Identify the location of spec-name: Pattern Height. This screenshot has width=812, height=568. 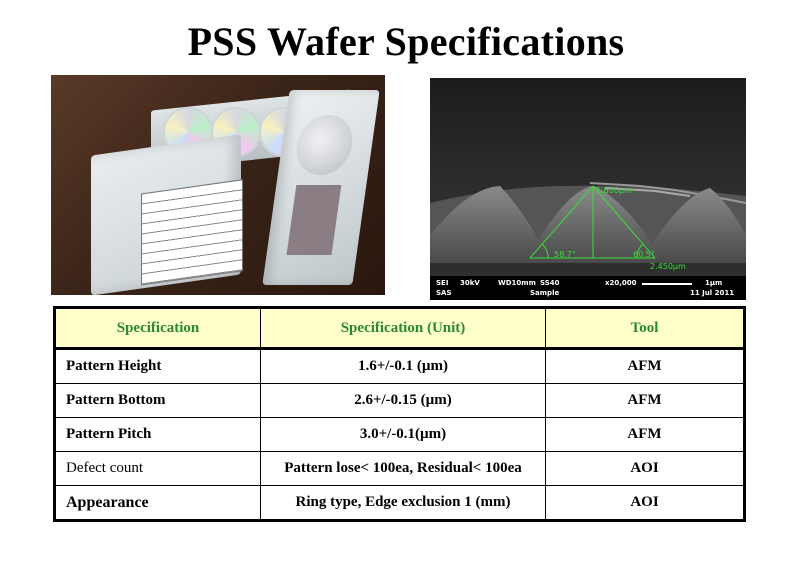
(157, 366).